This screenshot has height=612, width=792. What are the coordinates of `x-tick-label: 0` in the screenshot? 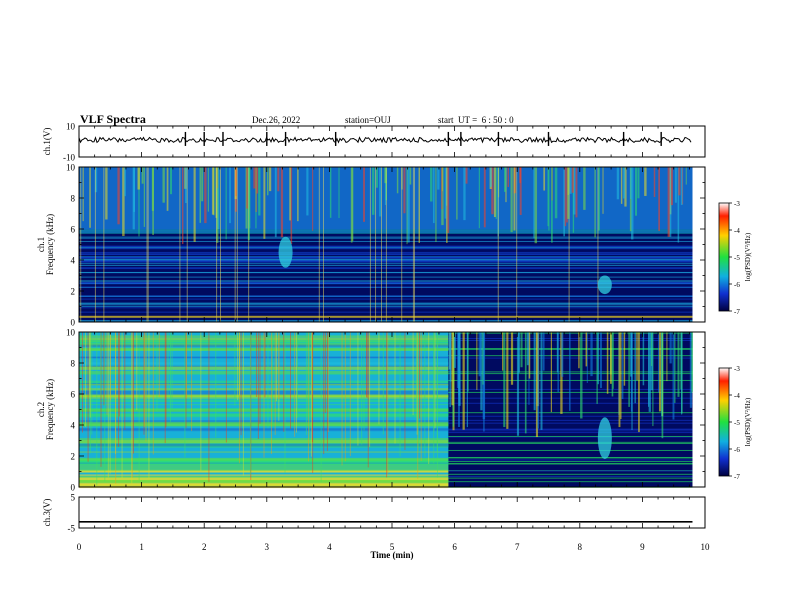 It's located at (79, 547).